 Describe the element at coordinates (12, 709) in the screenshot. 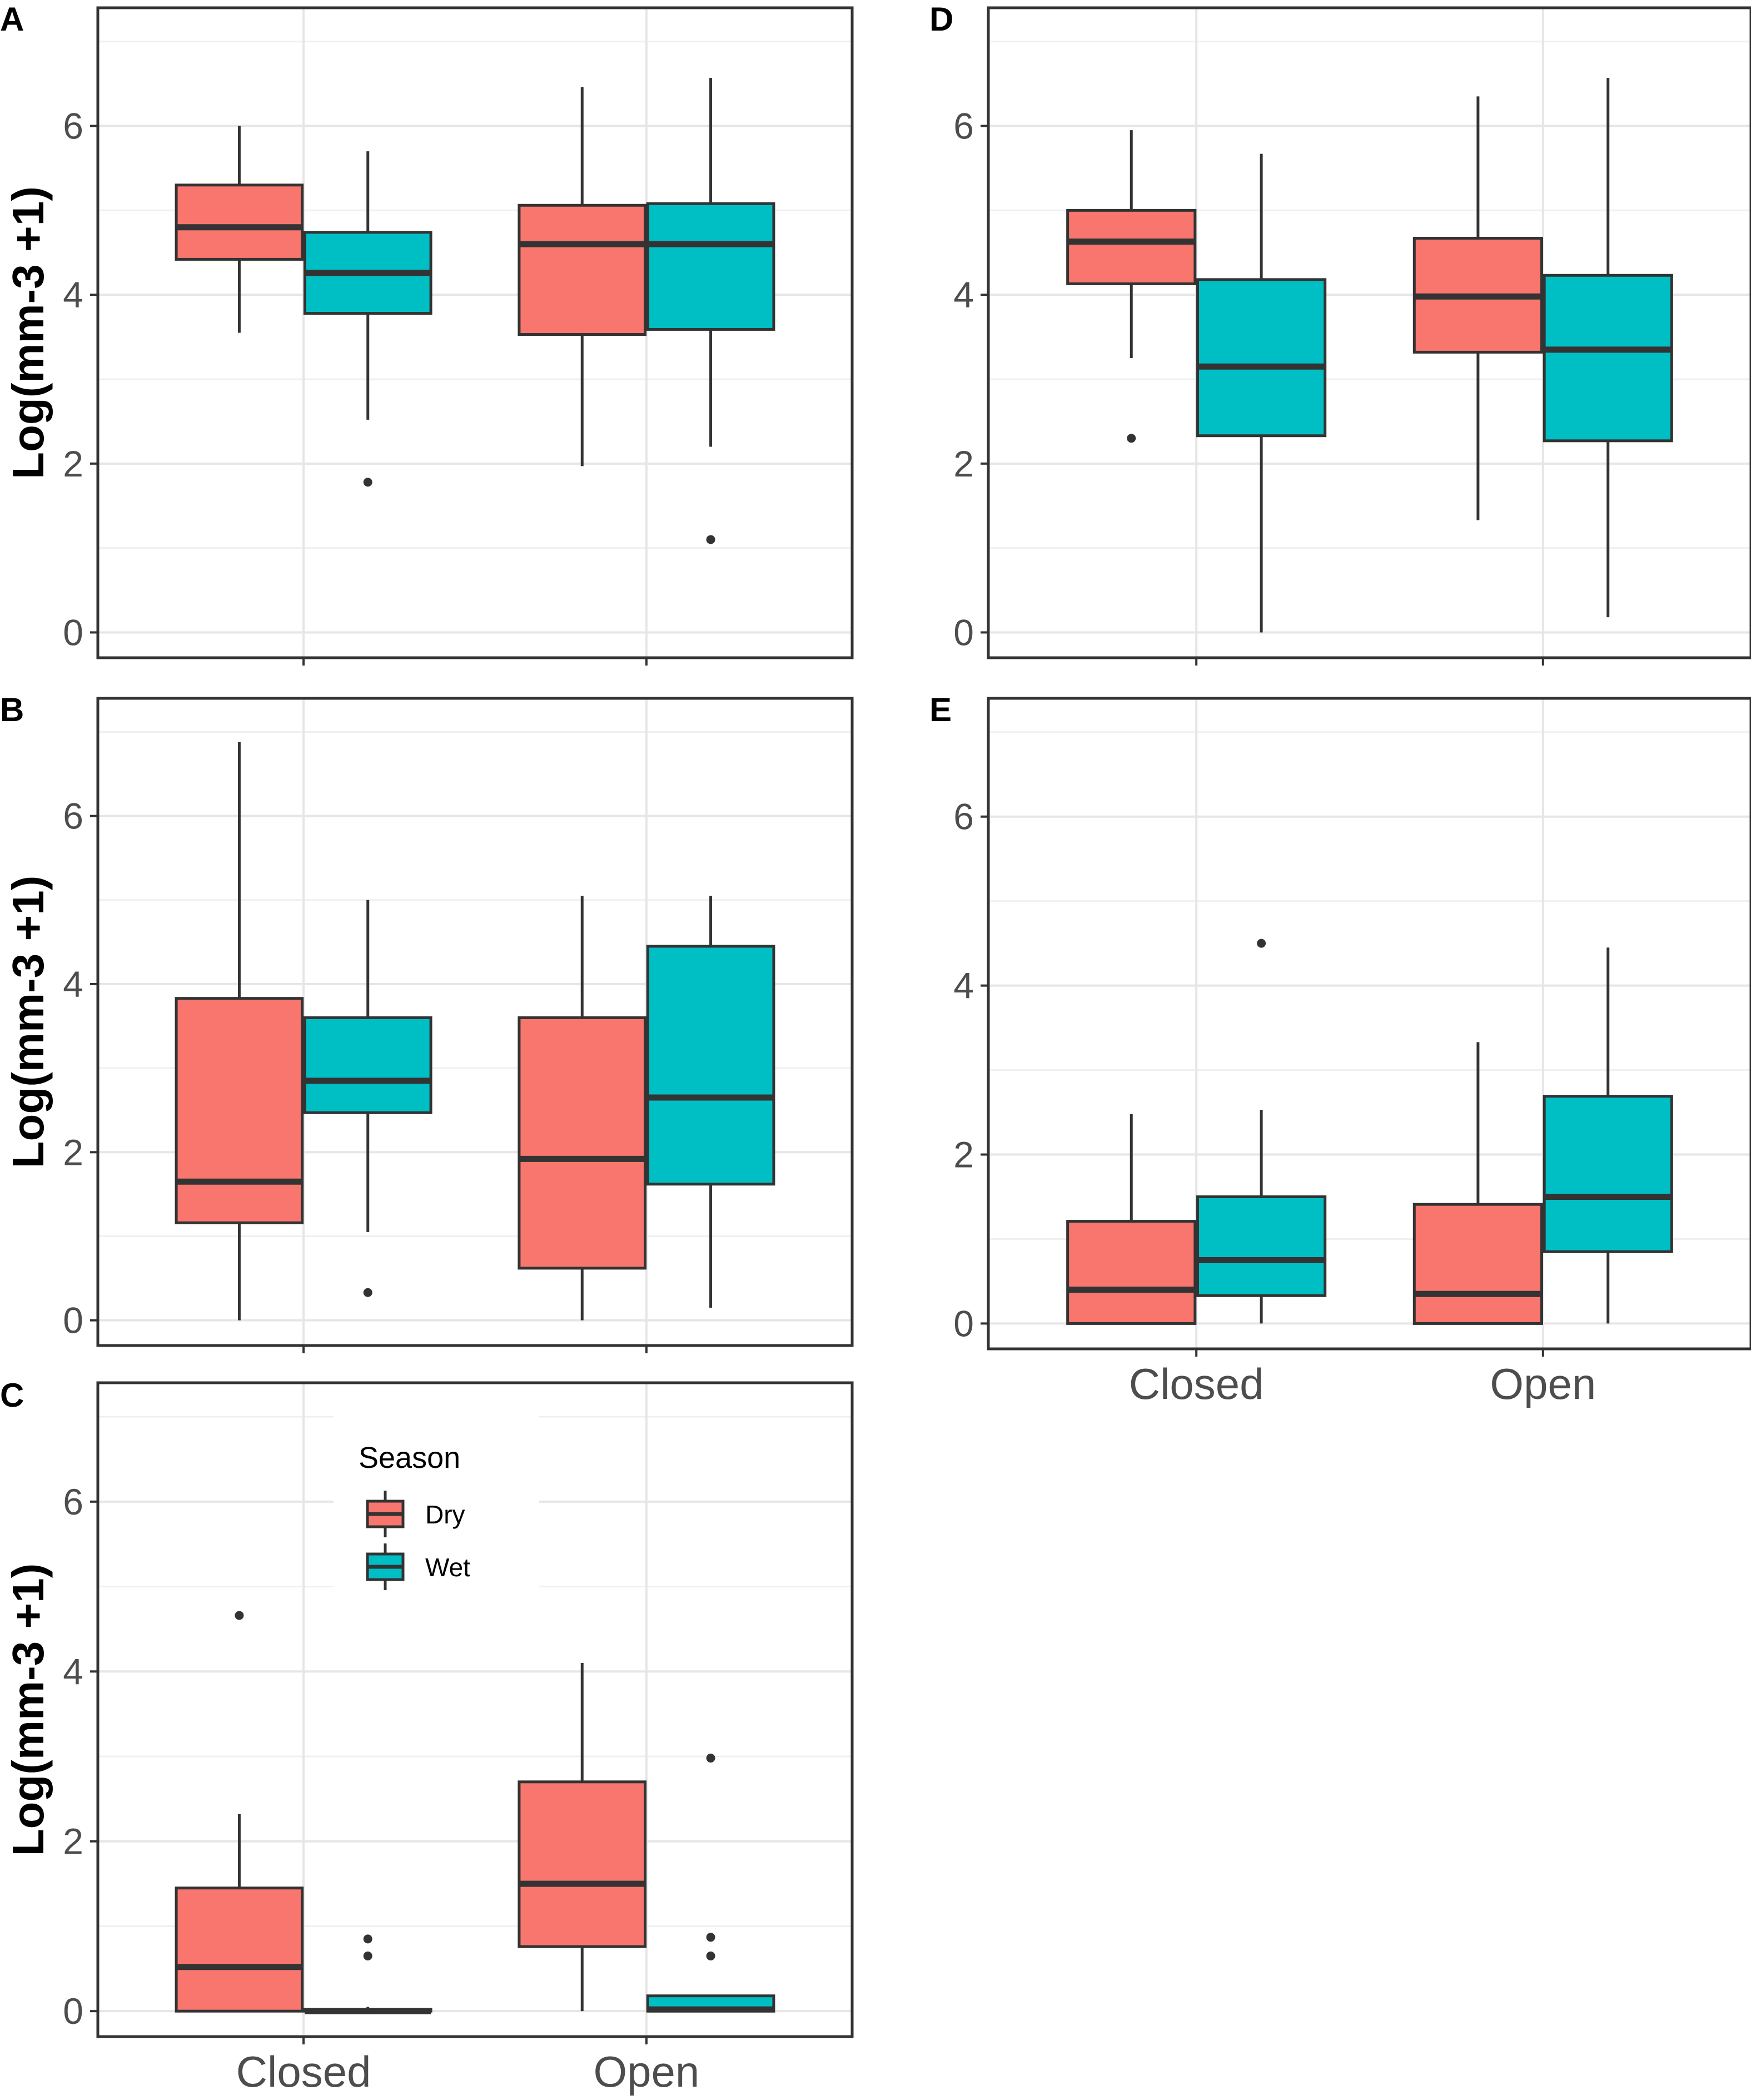

I see `panel-letter-B: B` at that location.